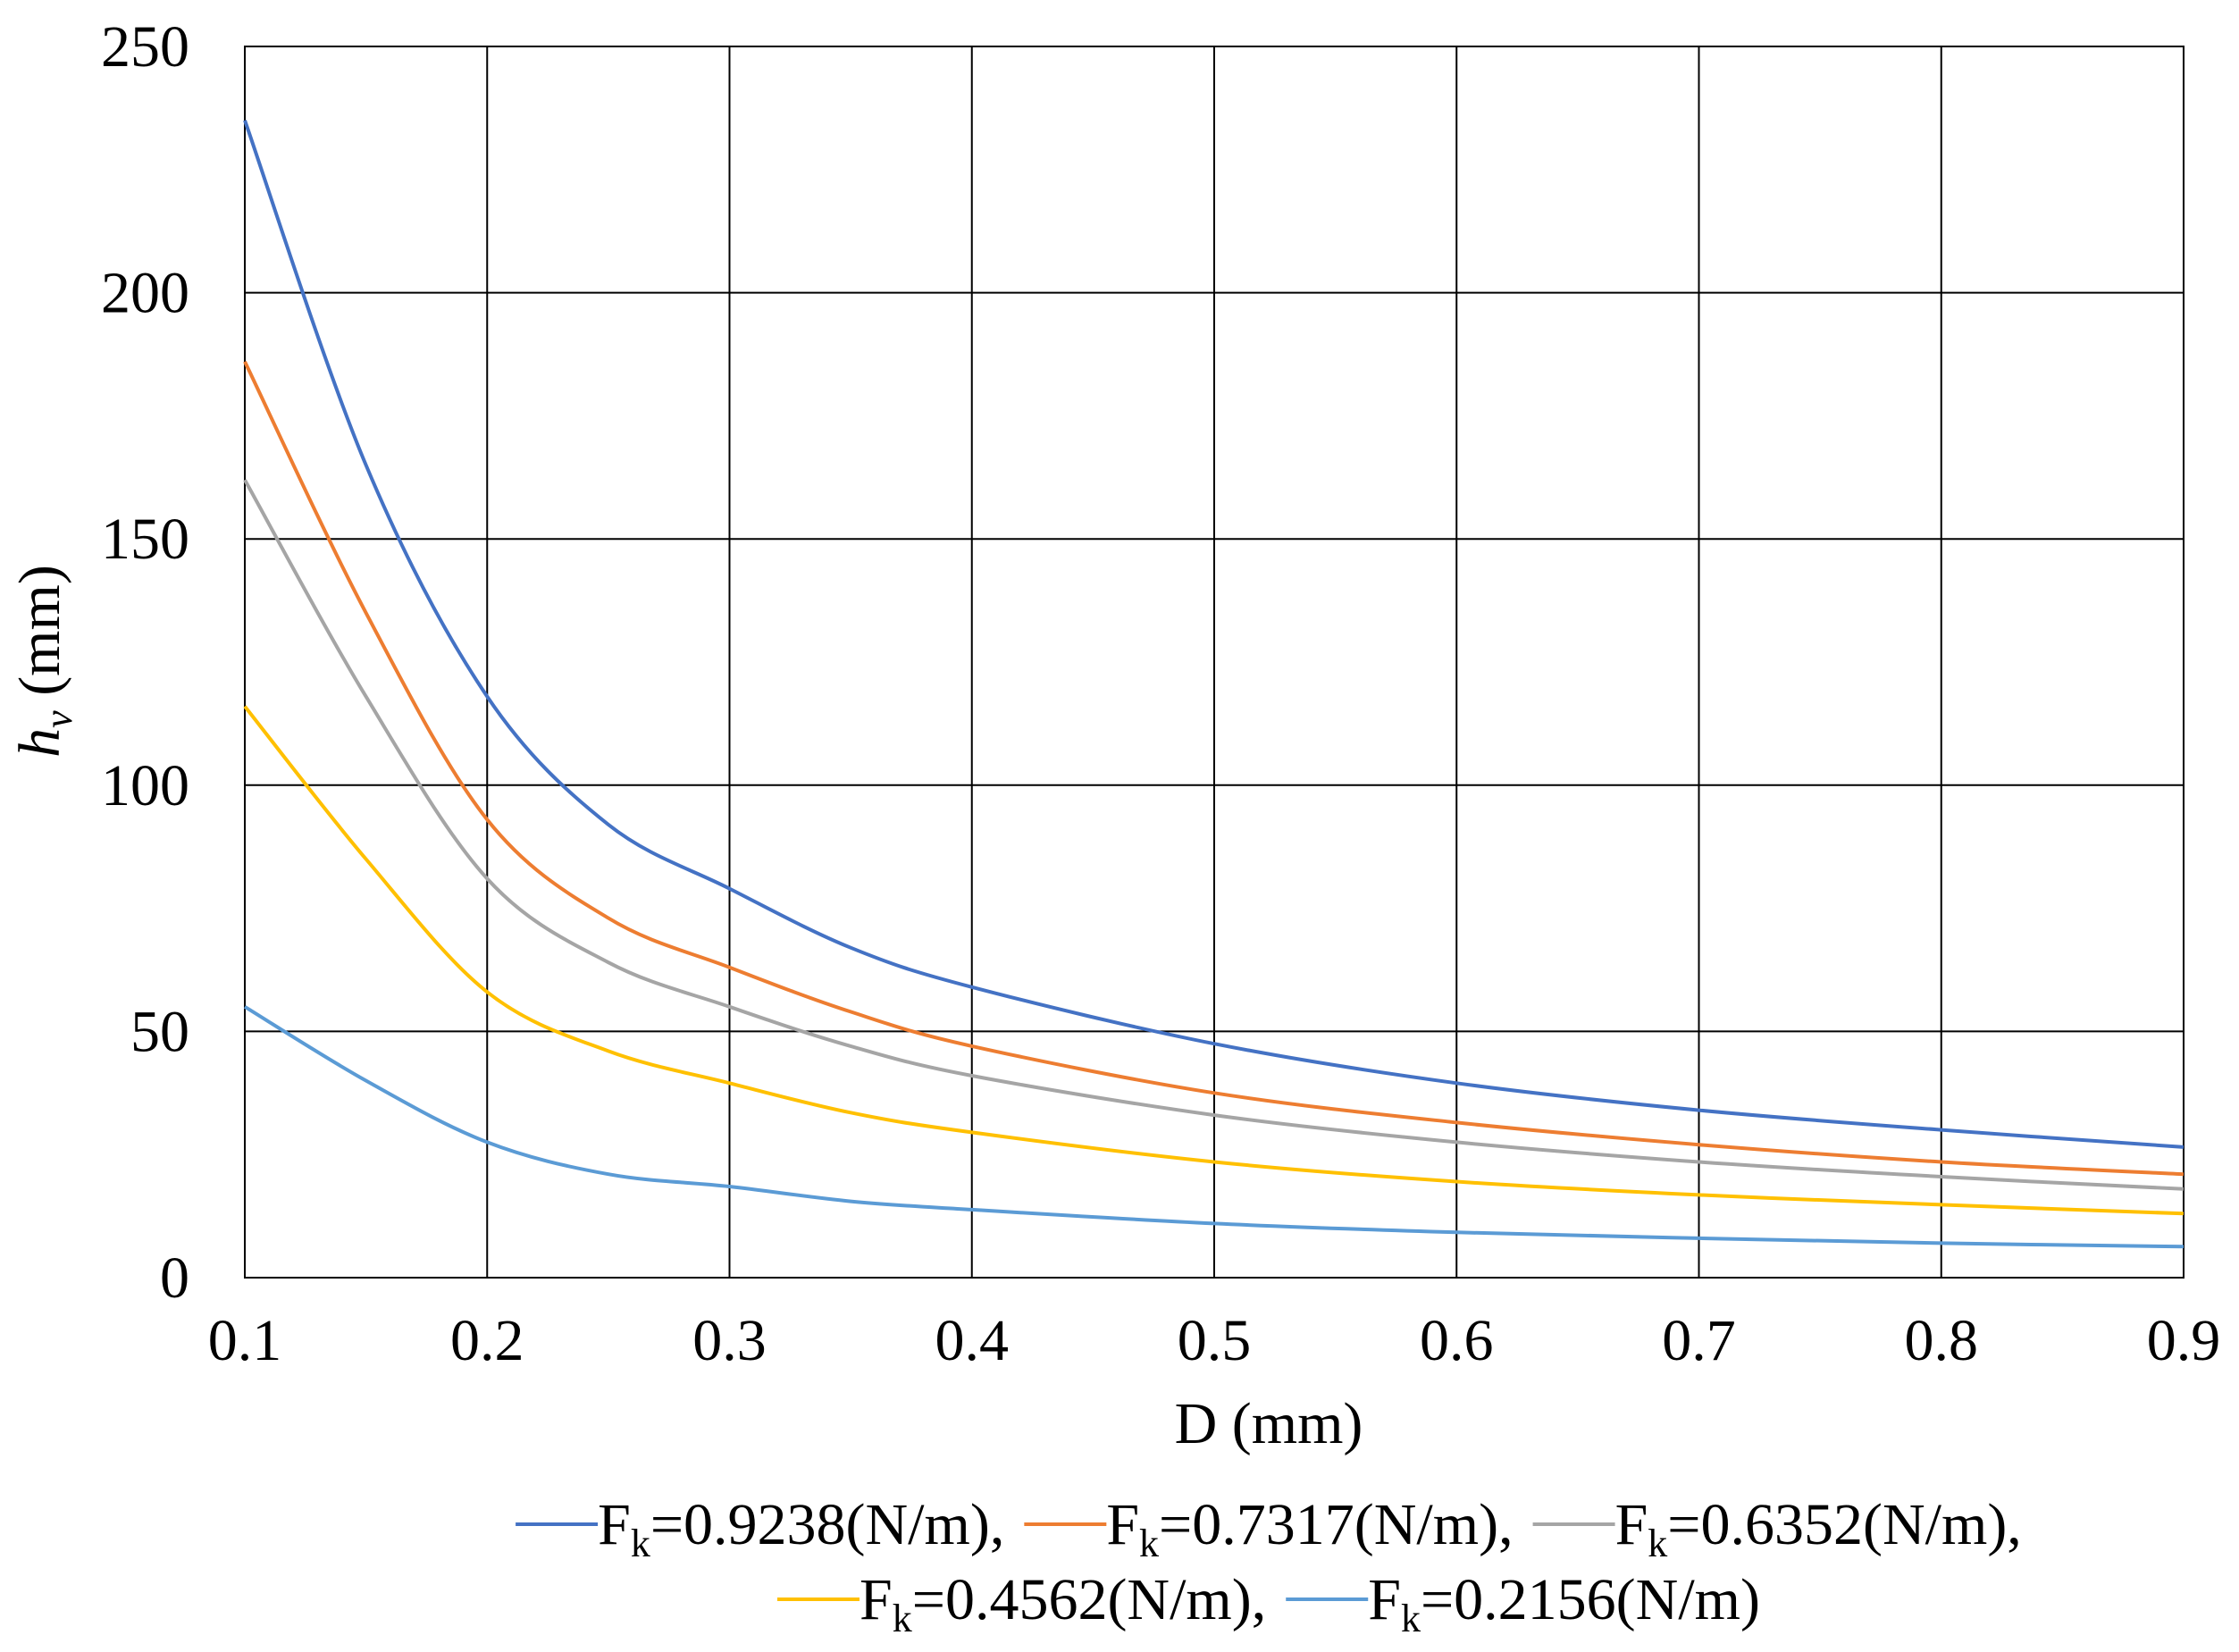 The width and height of the screenshot is (2239, 1652). Describe the element at coordinates (1819, 1528) in the screenshot. I see `legend-label: Fk=0.6352(N/m),` at that location.